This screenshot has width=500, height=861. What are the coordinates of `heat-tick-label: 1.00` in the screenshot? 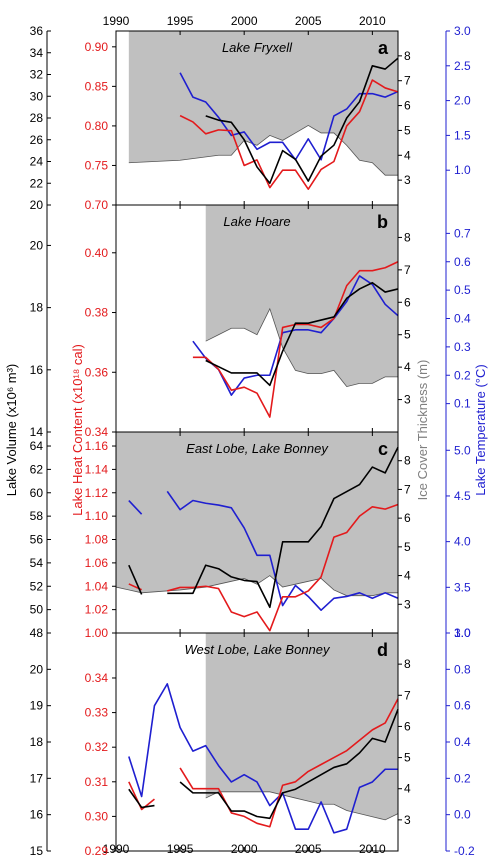 It's located at (97, 633).